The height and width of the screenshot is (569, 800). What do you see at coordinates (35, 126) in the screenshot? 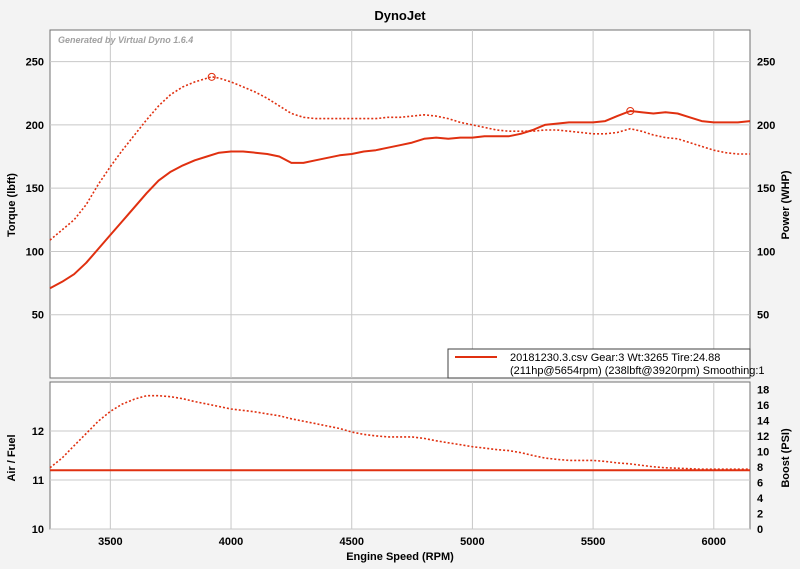
I see `torque-tick-label: 200` at bounding box center [35, 126].